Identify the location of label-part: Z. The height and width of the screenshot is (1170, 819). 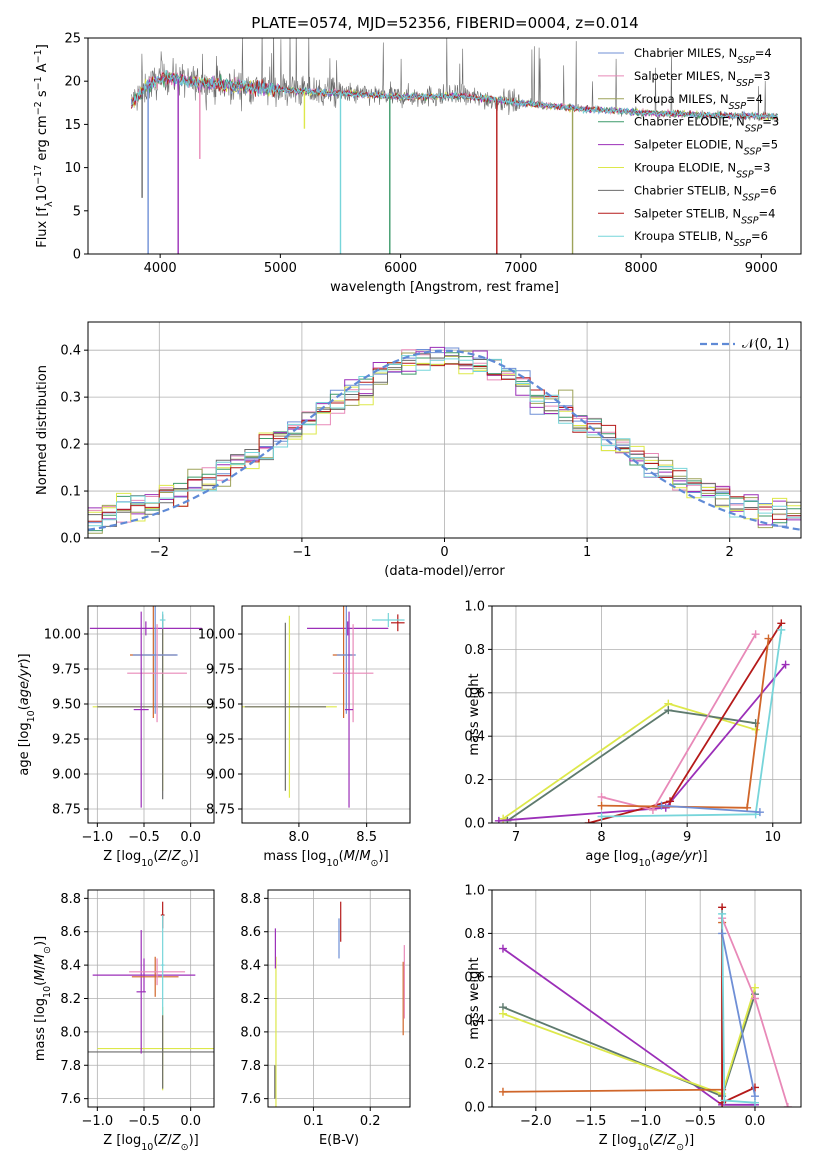
(176, 856).